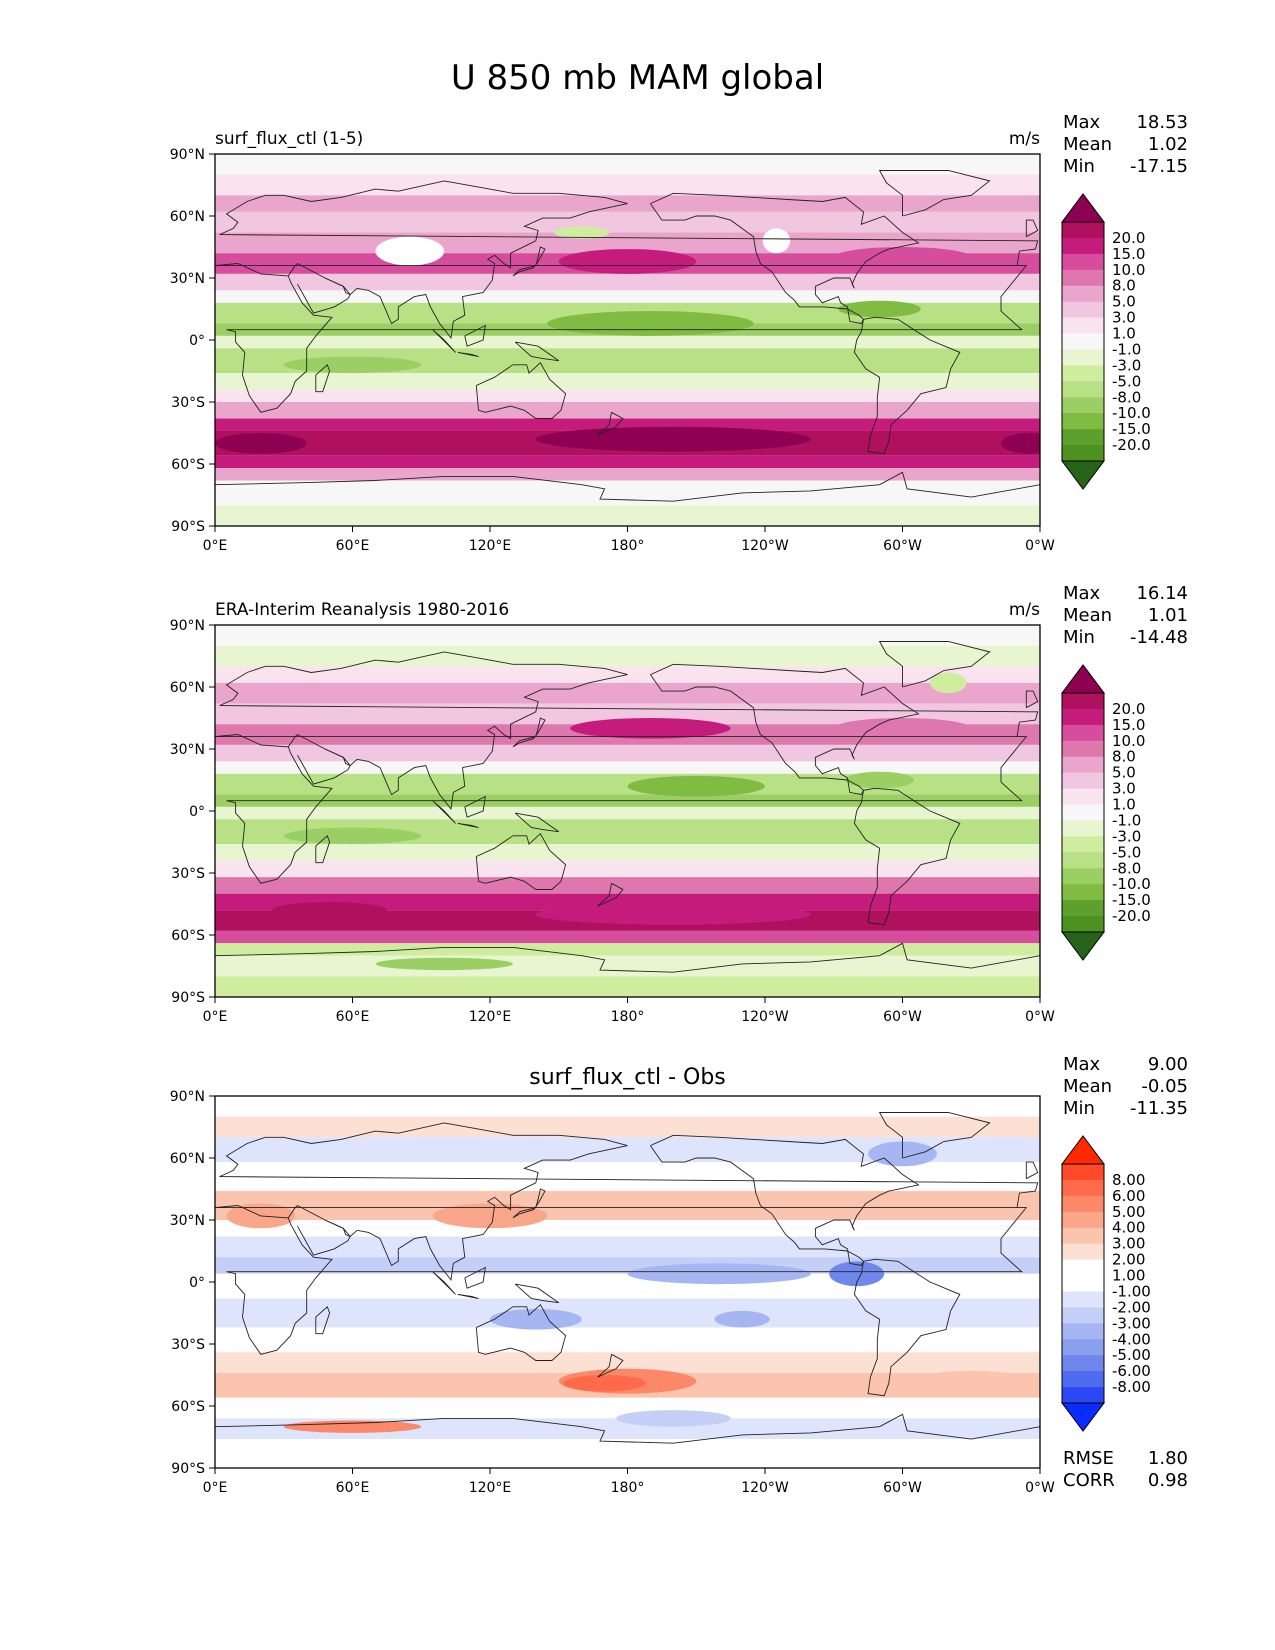 This screenshot has height=1650, width=1275. I want to click on colorbar-label: -10.0, so click(1131, 413).